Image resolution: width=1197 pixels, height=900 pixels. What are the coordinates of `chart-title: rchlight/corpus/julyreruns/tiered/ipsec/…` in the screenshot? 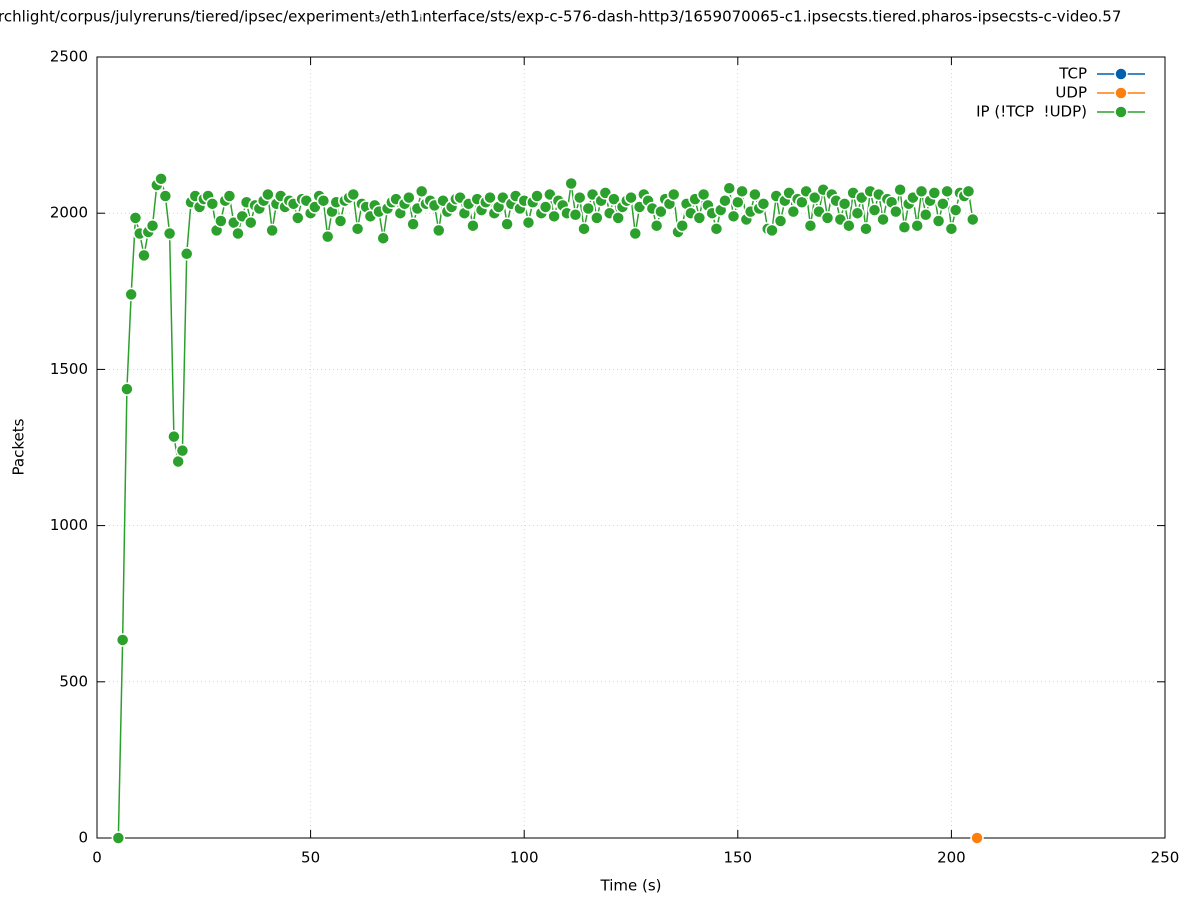 It's located at (560, 17).